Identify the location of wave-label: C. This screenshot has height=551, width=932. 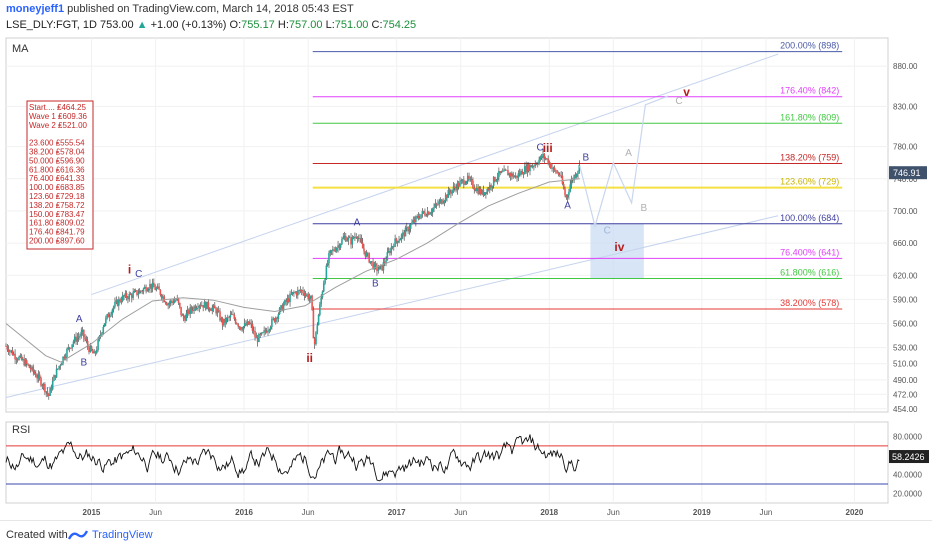
(678, 101).